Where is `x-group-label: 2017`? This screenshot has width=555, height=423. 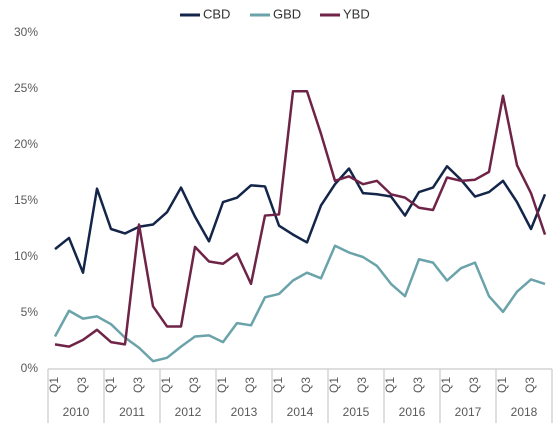 x-group-label: 2017 is located at coordinates (468, 412).